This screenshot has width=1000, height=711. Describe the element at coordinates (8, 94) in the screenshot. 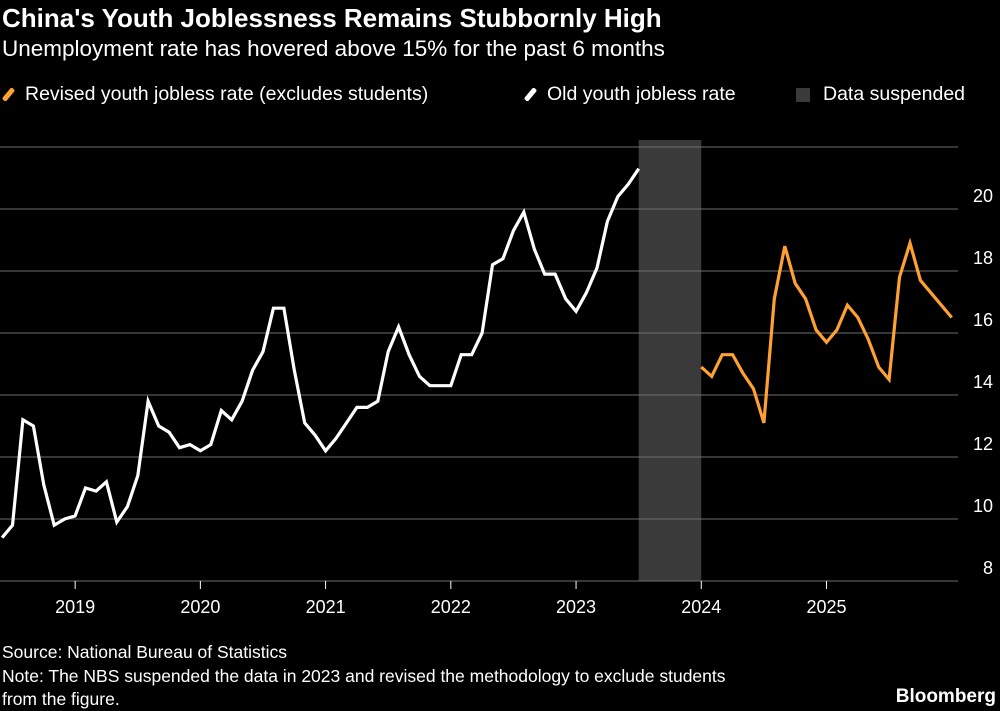

I see `legend-swatch-revised` at that location.